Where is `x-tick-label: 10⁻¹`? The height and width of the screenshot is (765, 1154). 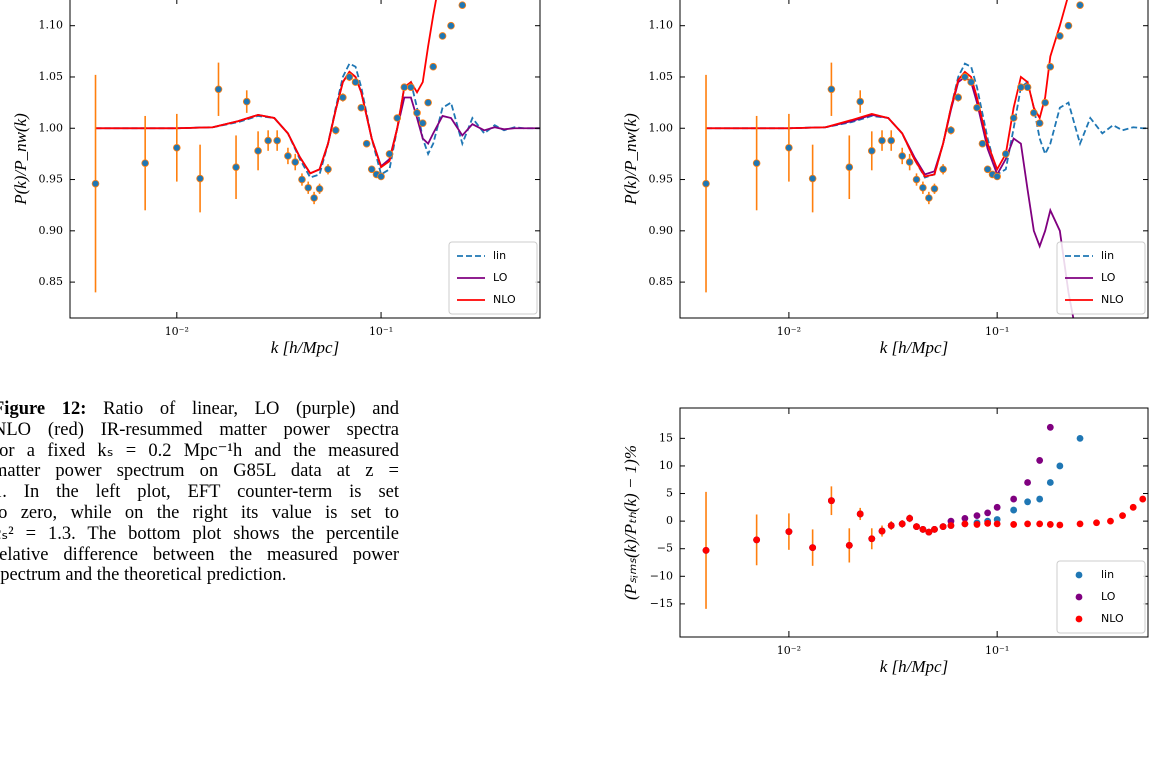 x-tick-label: 10⁻¹ is located at coordinates (997, 650).